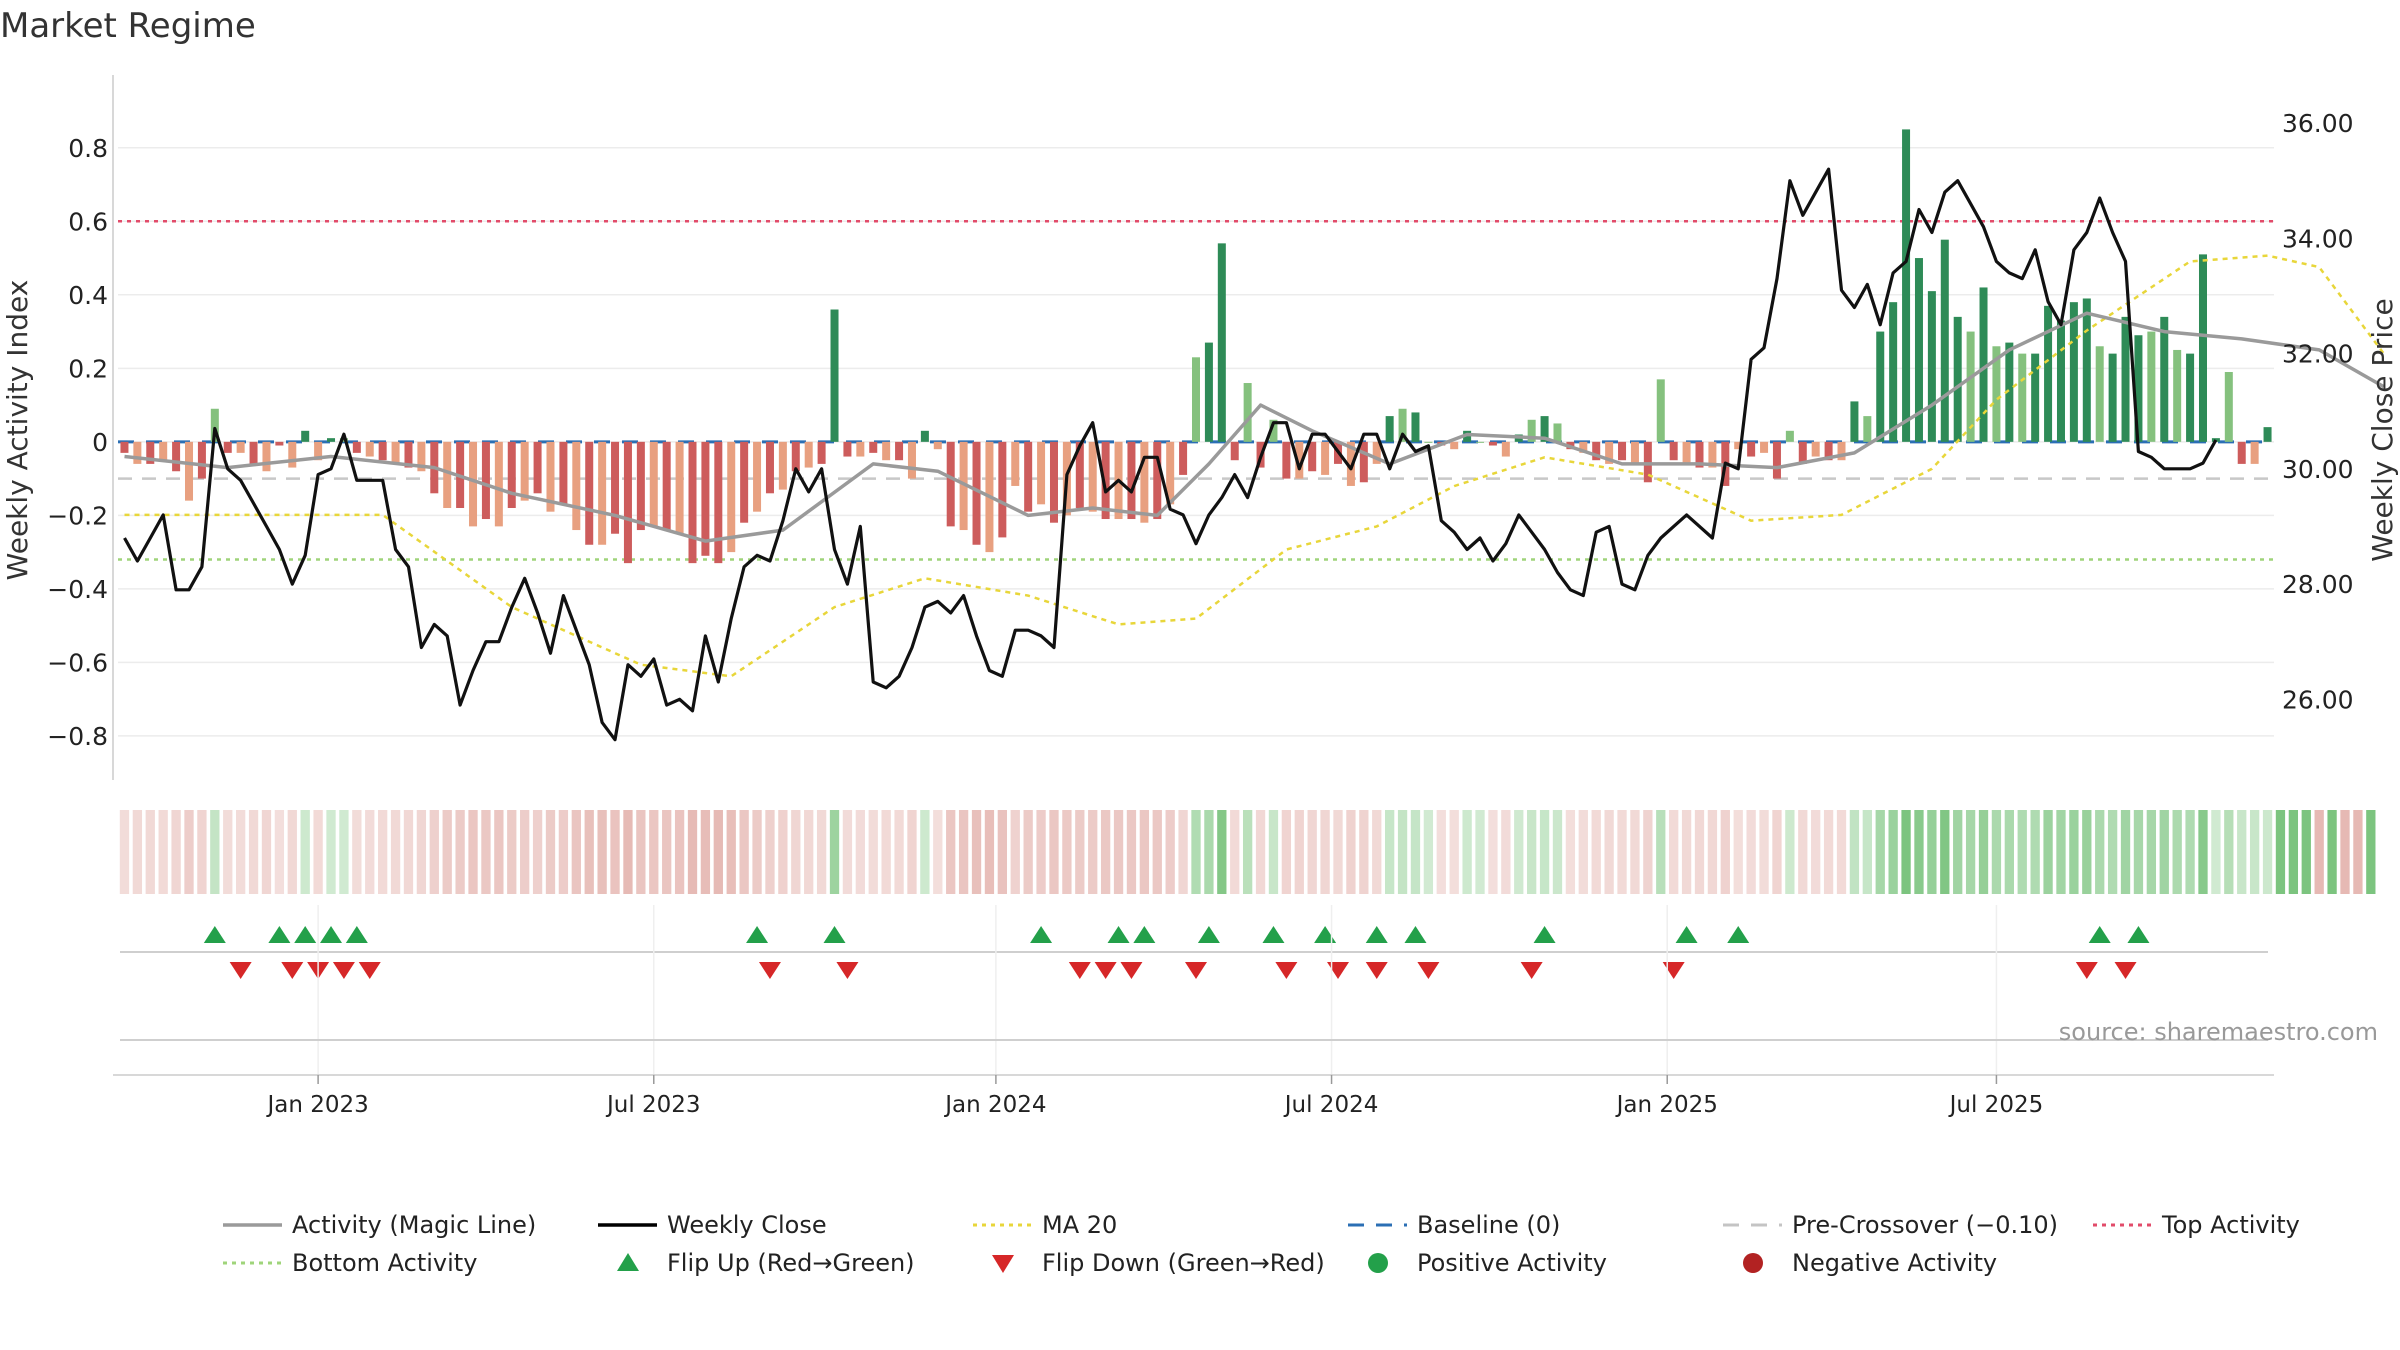  I want to click on legend-label: Baseline (0), so click(1488, 1225).